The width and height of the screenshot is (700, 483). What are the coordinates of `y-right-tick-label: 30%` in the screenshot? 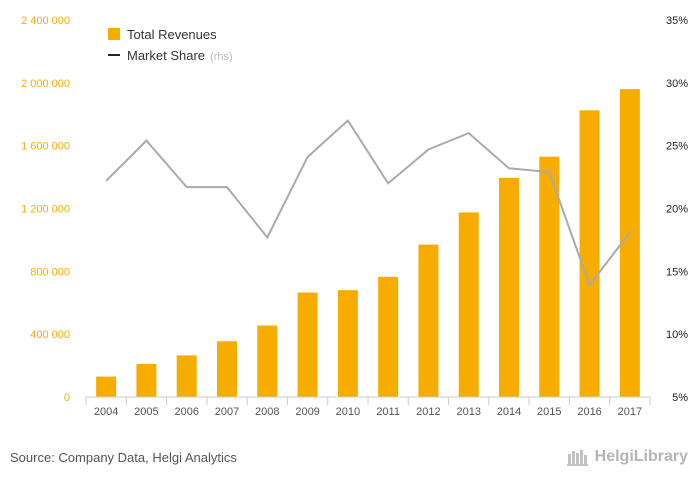 It's located at (677, 84).